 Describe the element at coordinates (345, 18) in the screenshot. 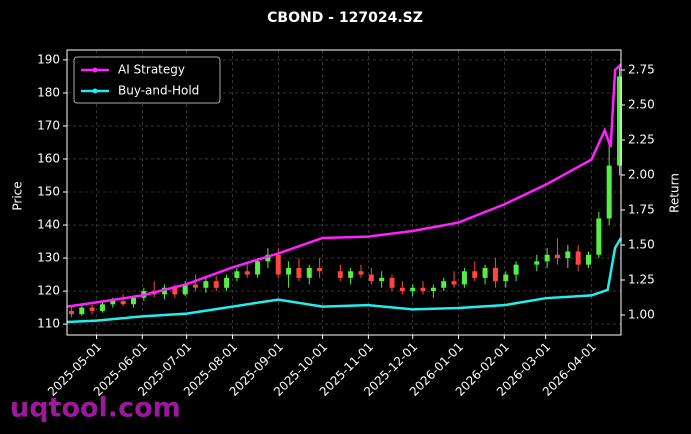

I see `chart-title: CBOND - 127024.SZ` at that location.